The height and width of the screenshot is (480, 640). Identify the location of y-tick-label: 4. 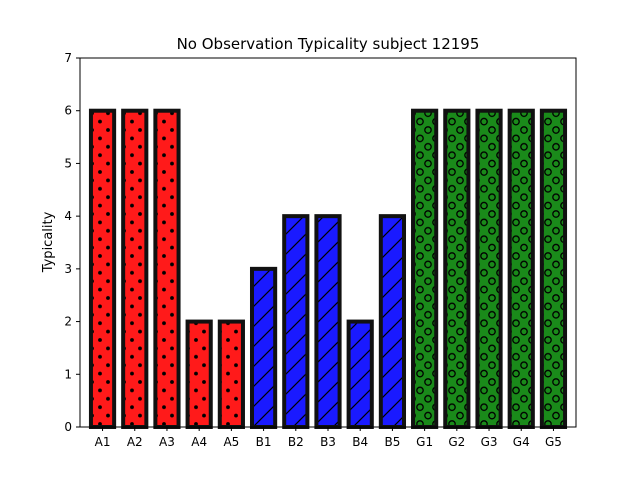
(68, 216).